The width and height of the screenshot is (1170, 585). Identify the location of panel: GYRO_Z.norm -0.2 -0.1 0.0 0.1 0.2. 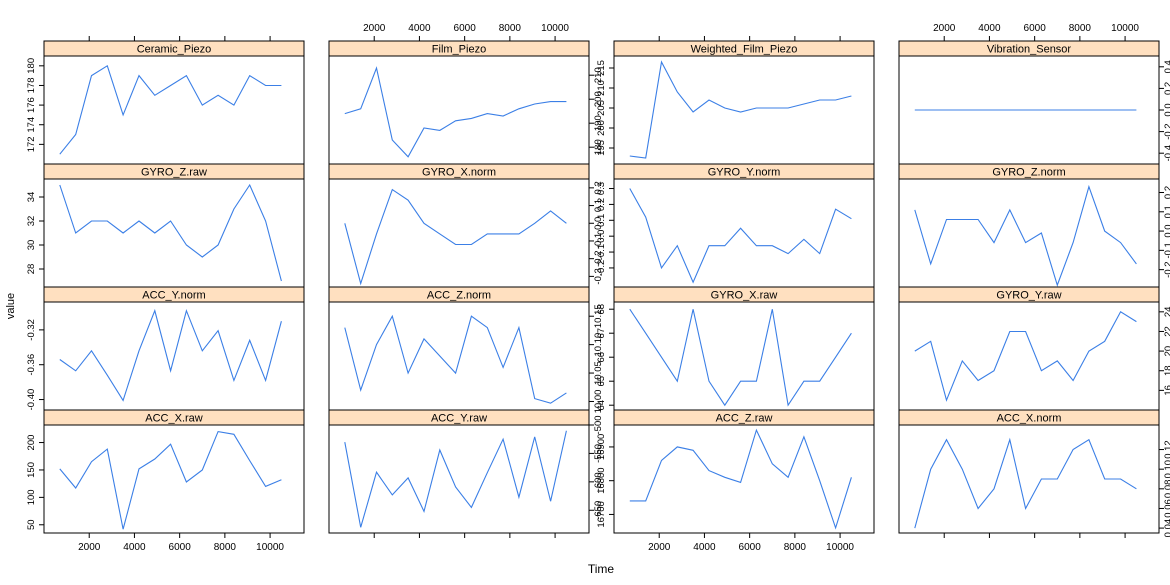
(1034, 225).